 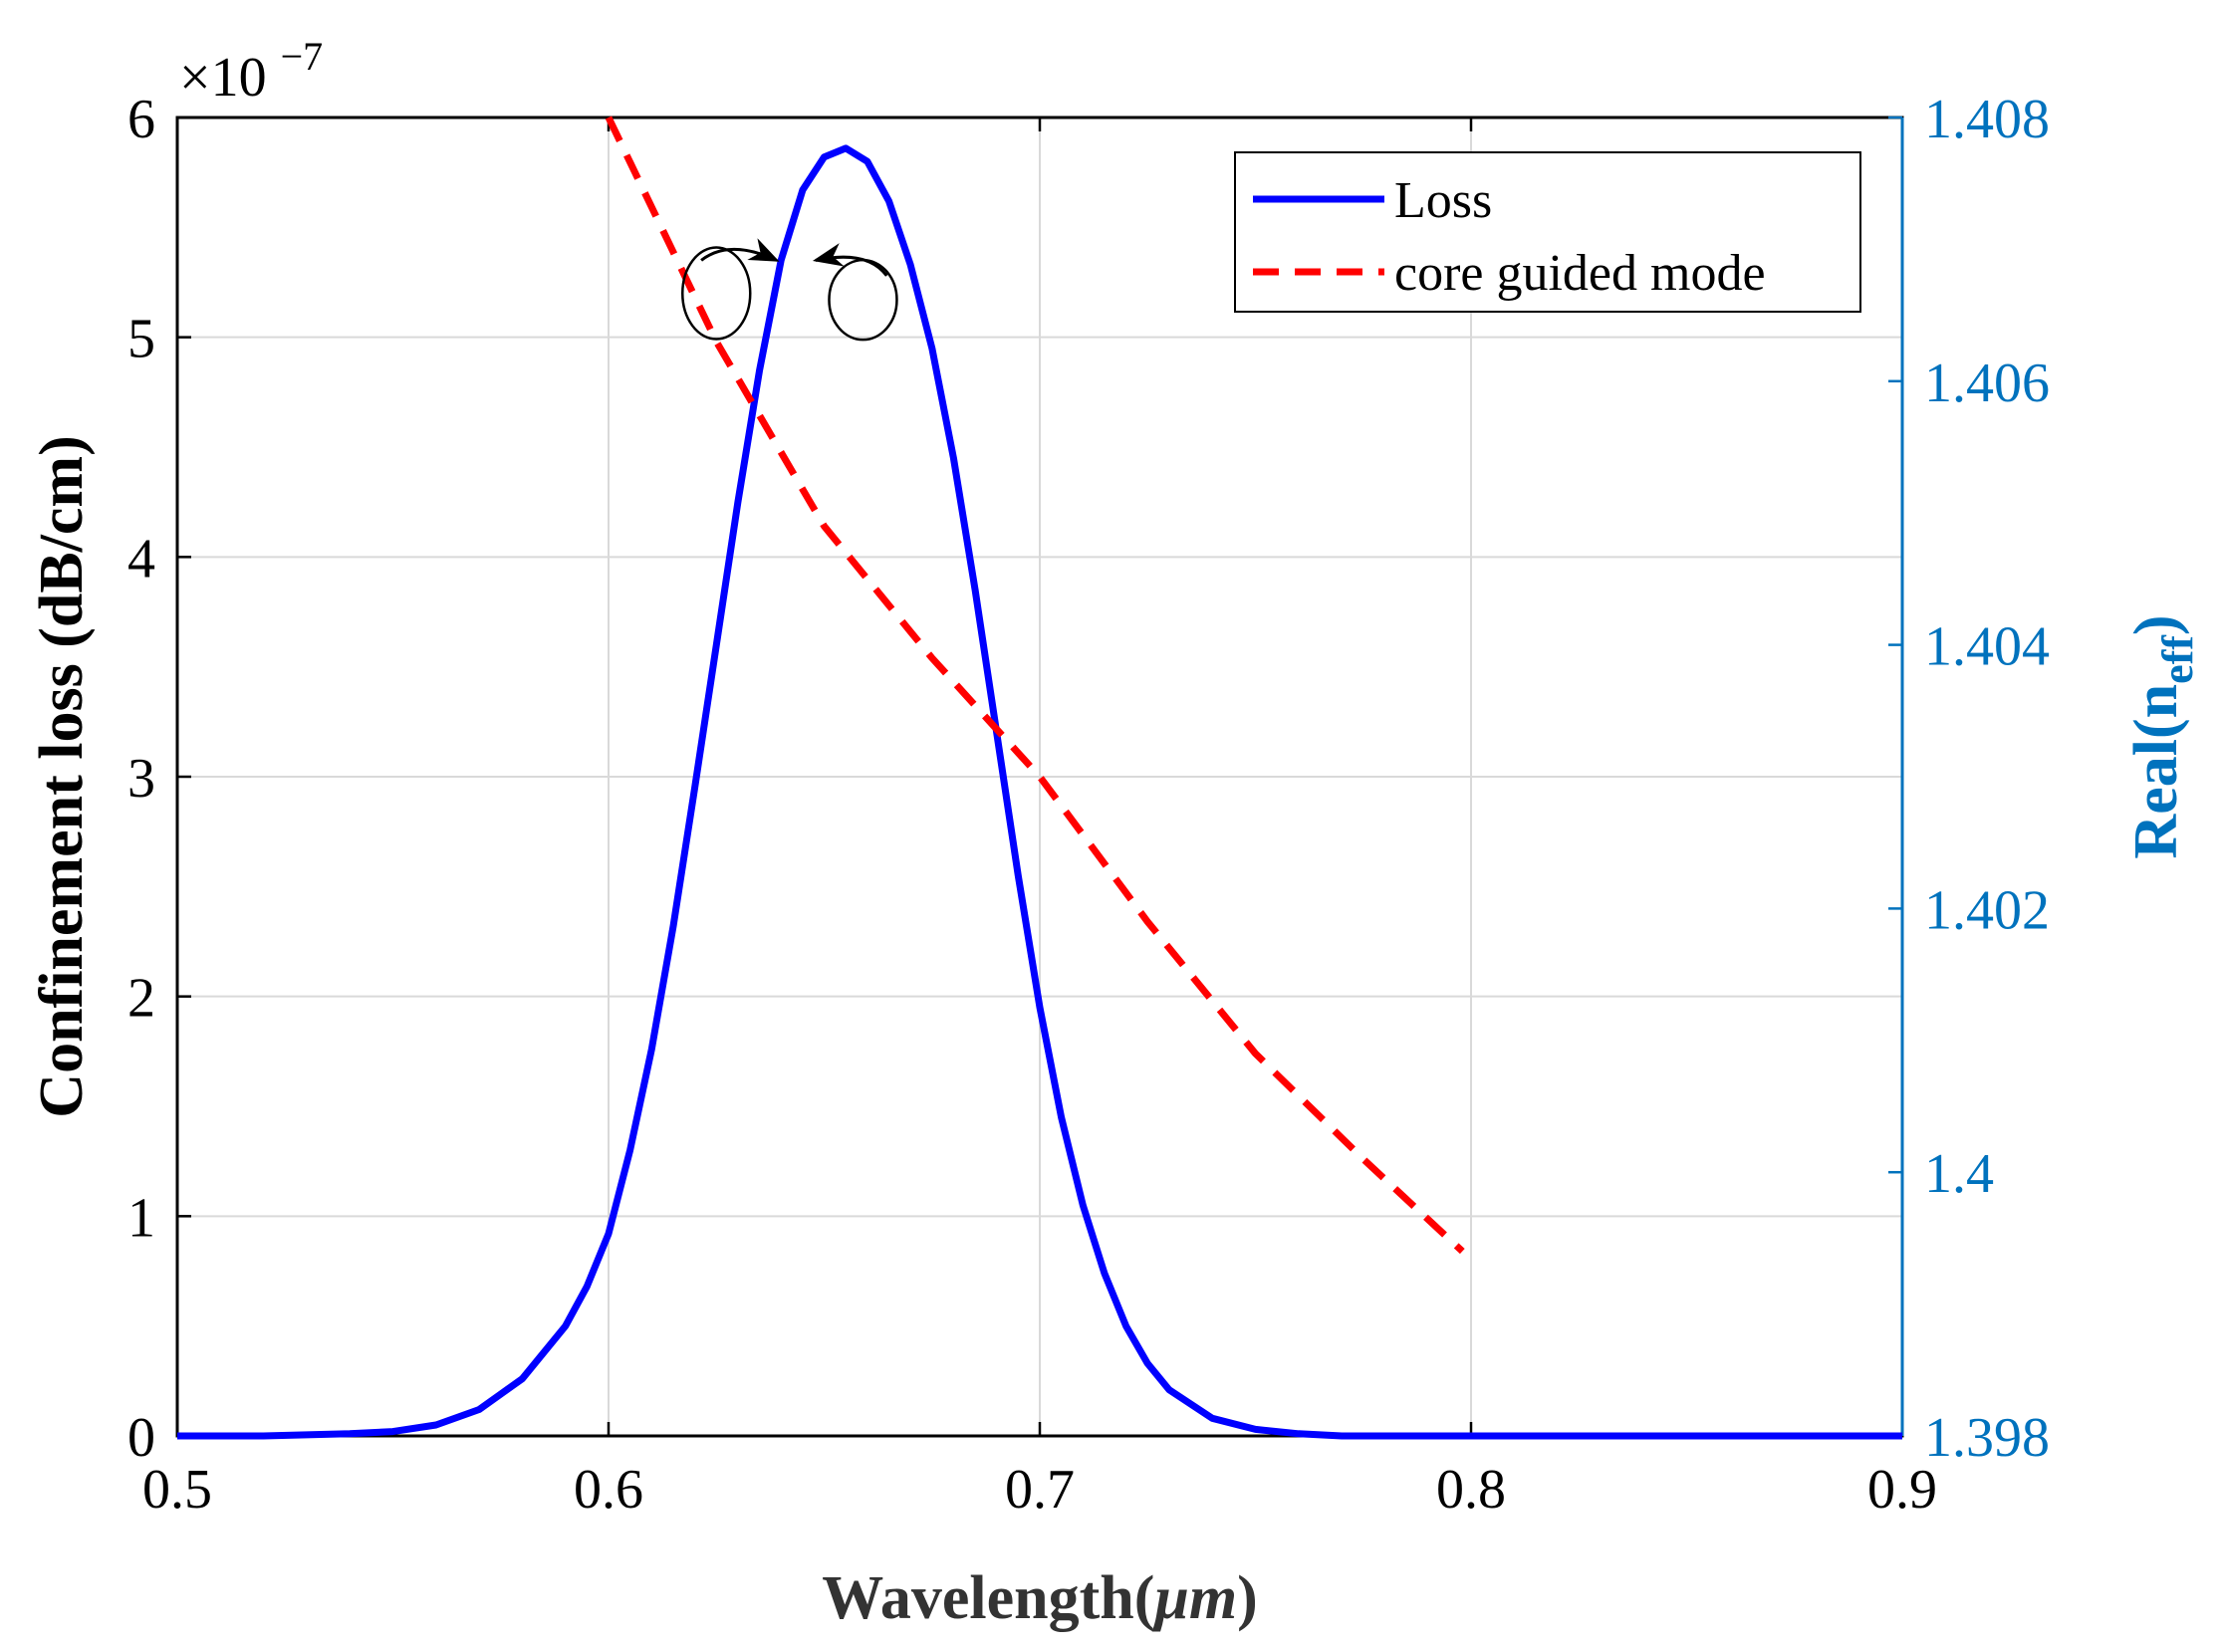 I want to click on y-right-tick-label: 1.404, so click(x=1987, y=647).